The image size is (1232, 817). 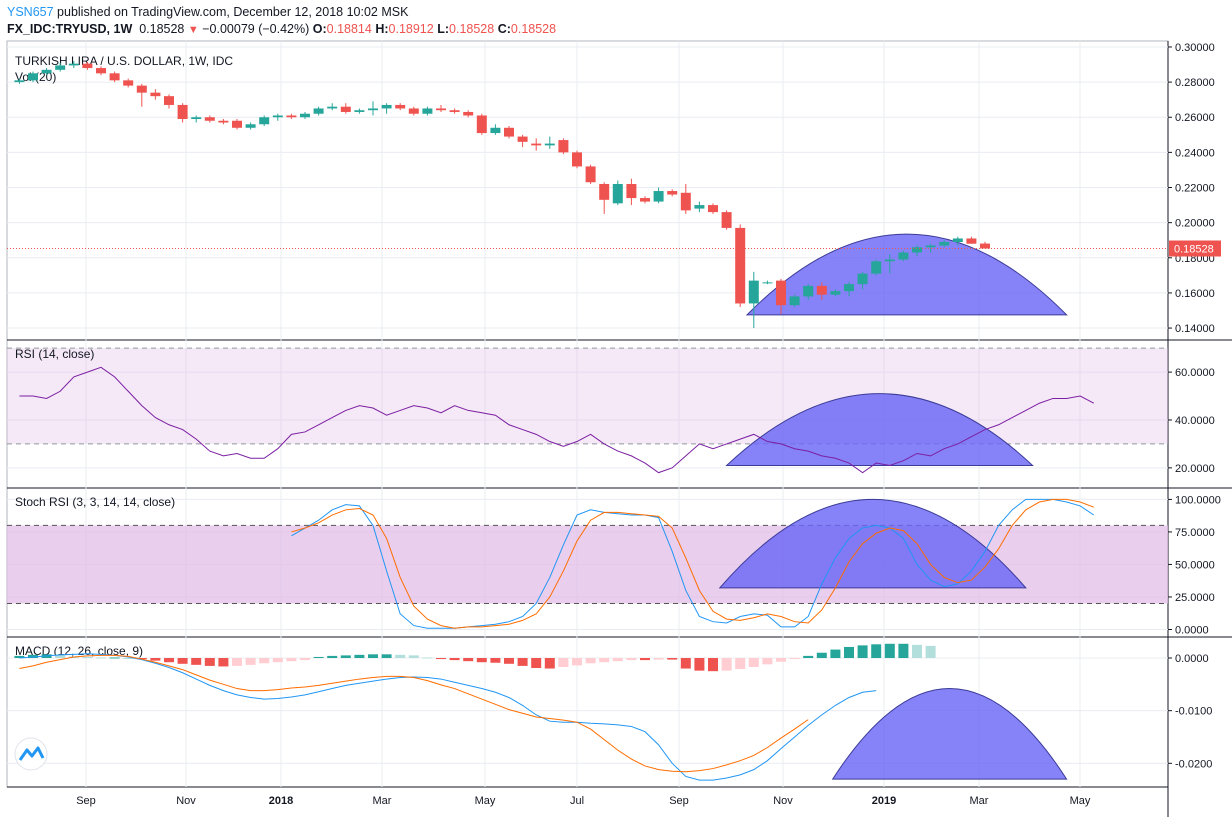 What do you see at coordinates (906, 274) in the screenshot?
I see `price-arc-annotation` at bounding box center [906, 274].